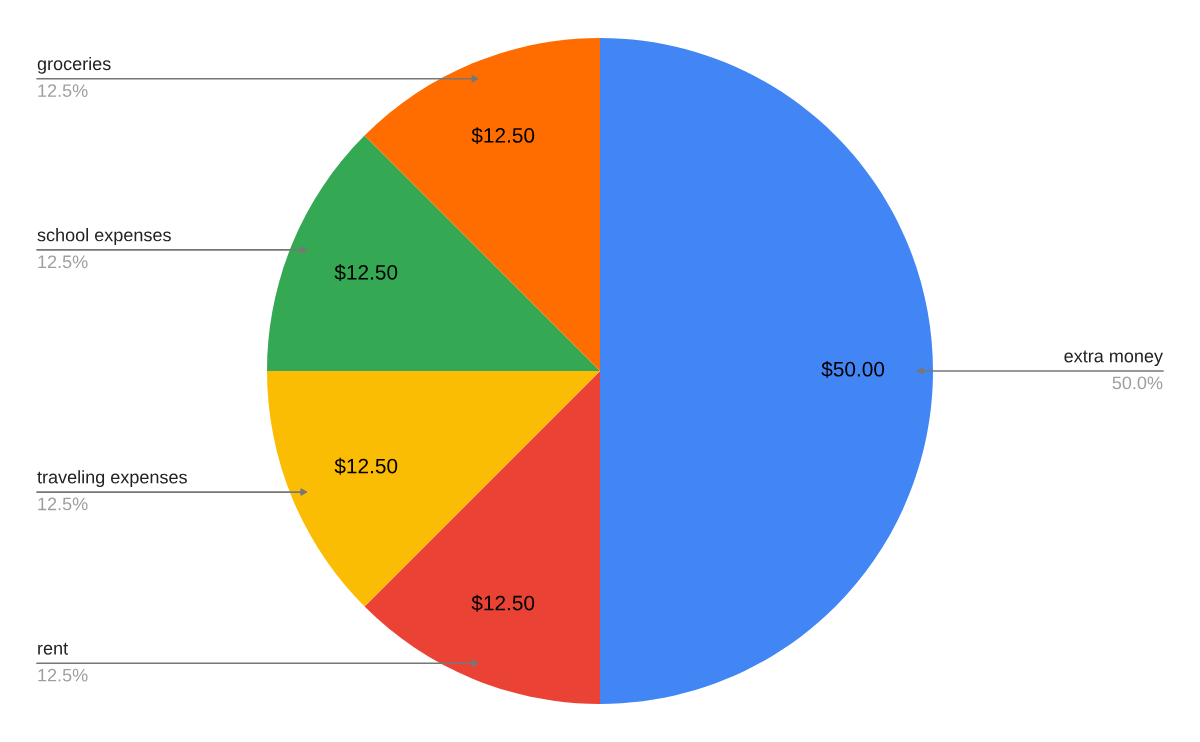  What do you see at coordinates (1113, 358) in the screenshot?
I see `slice-label: extra money` at bounding box center [1113, 358].